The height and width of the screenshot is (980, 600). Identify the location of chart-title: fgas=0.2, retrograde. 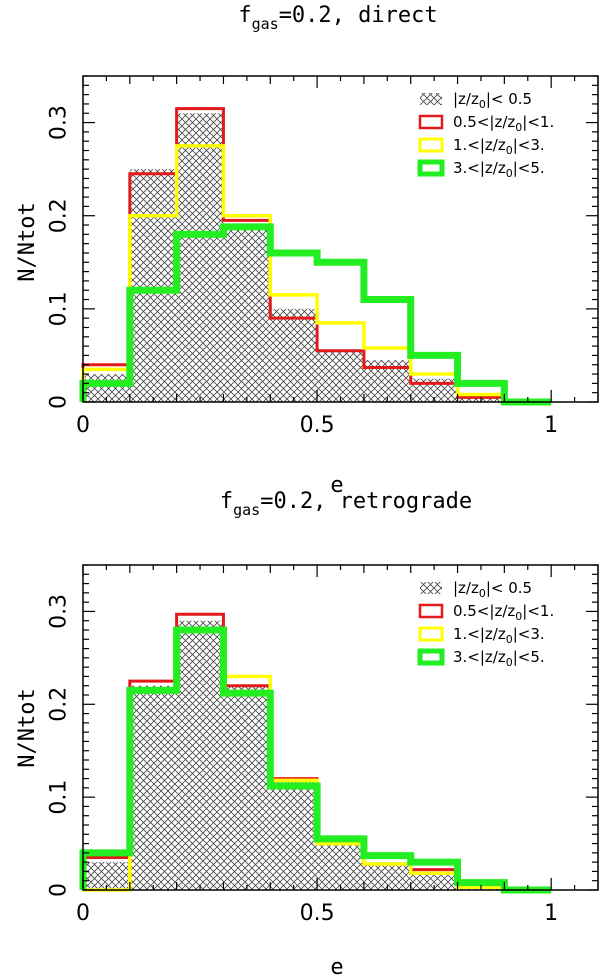
(346, 504).